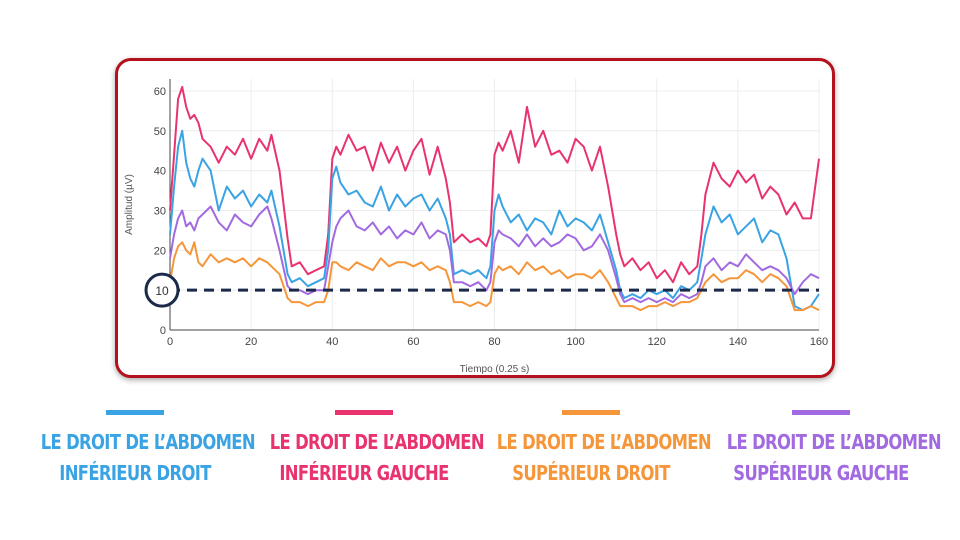 The width and height of the screenshot is (960, 540). What do you see at coordinates (591, 473) in the screenshot?
I see `legend-label-line2: SUPÉRIEUR DROIT` at bounding box center [591, 473].